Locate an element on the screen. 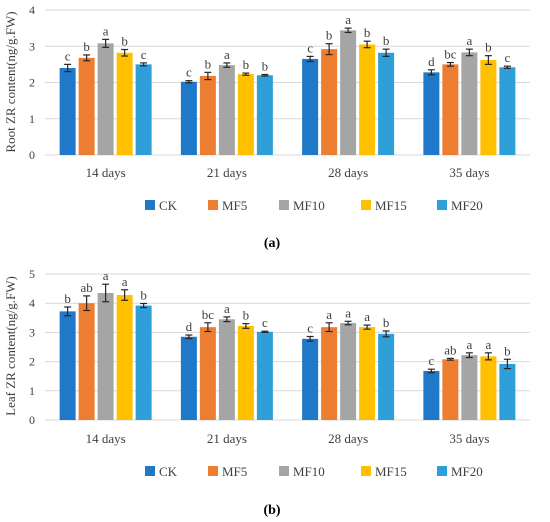 Image resolution: width=550 pixels, height=522 pixels. root-legend-label: MF5 is located at coordinates (234, 205).